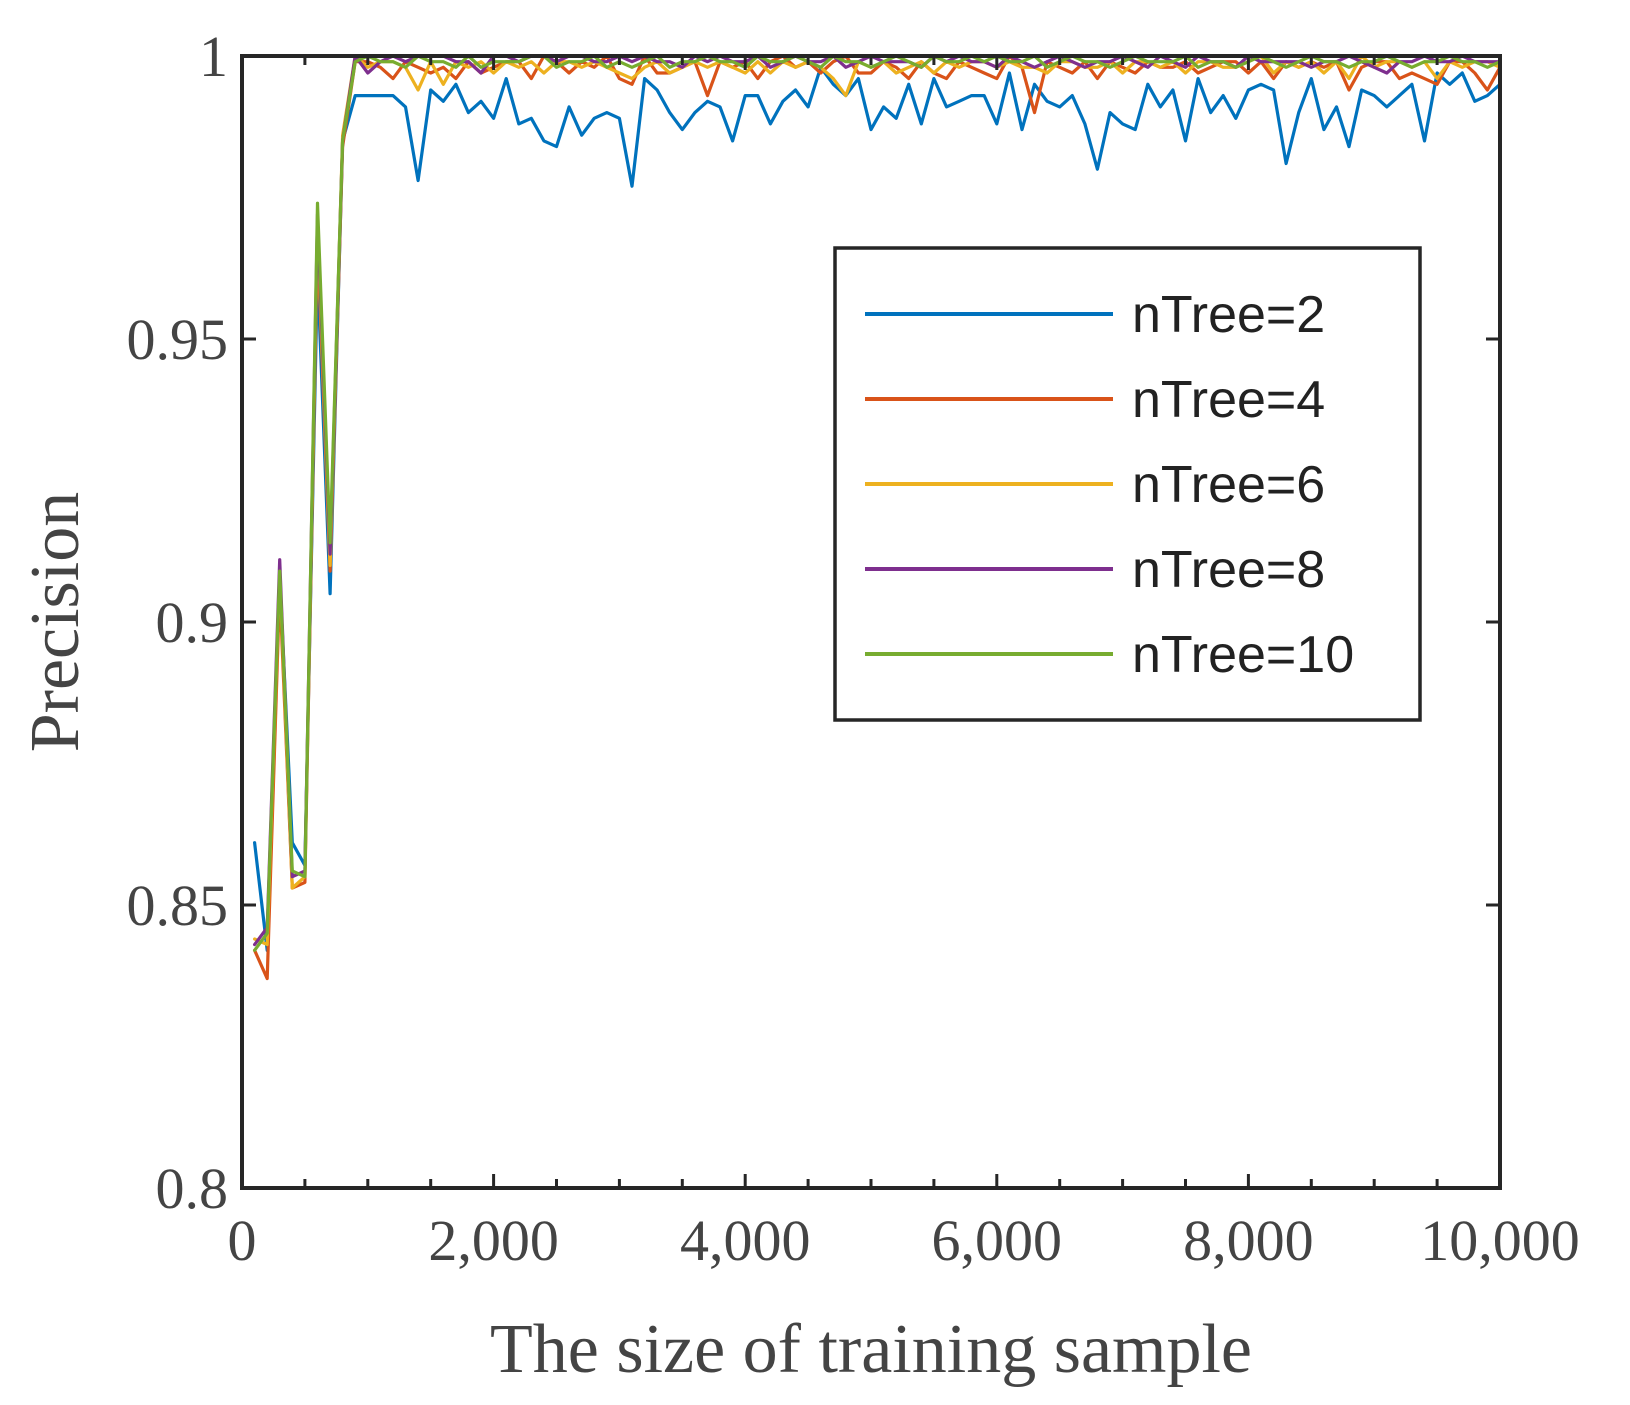  What do you see at coordinates (1500, 1240) in the screenshot?
I see `x-tick-label: 10,000` at bounding box center [1500, 1240].